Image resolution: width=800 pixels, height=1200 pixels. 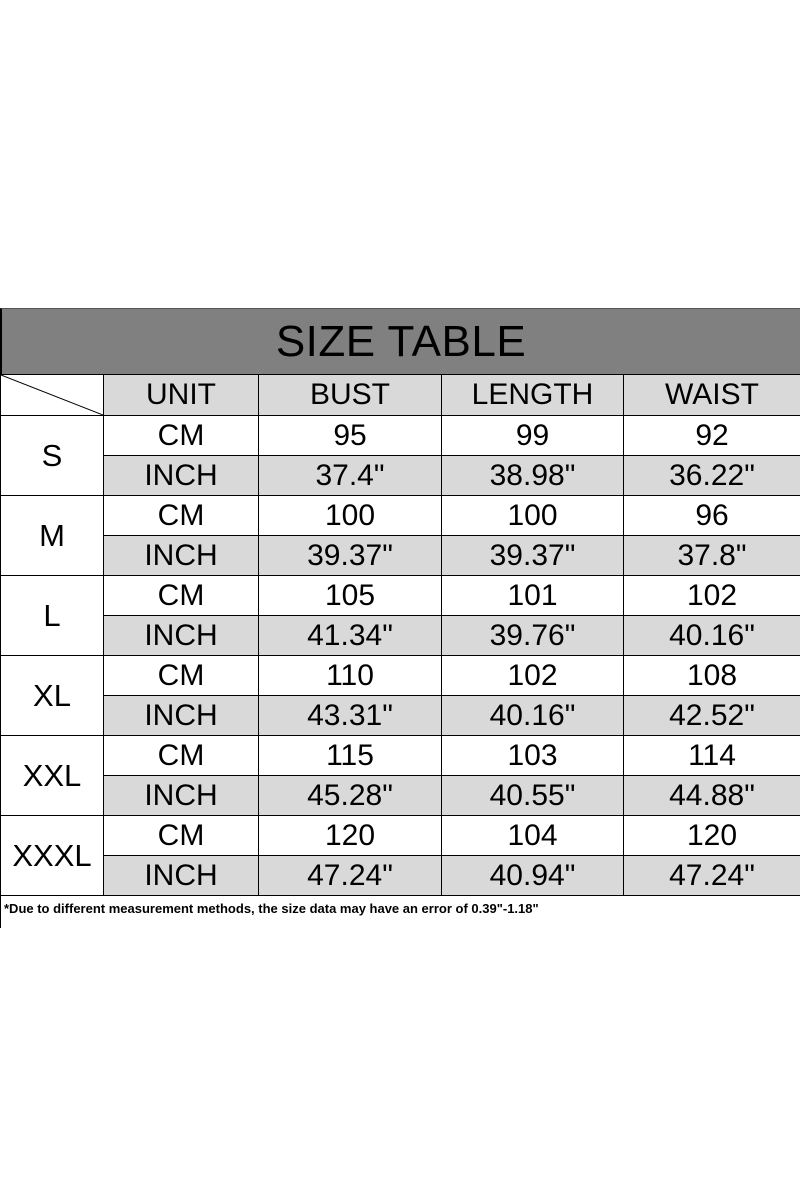 What do you see at coordinates (532, 395) in the screenshot?
I see `header-length: LENGTH` at bounding box center [532, 395].